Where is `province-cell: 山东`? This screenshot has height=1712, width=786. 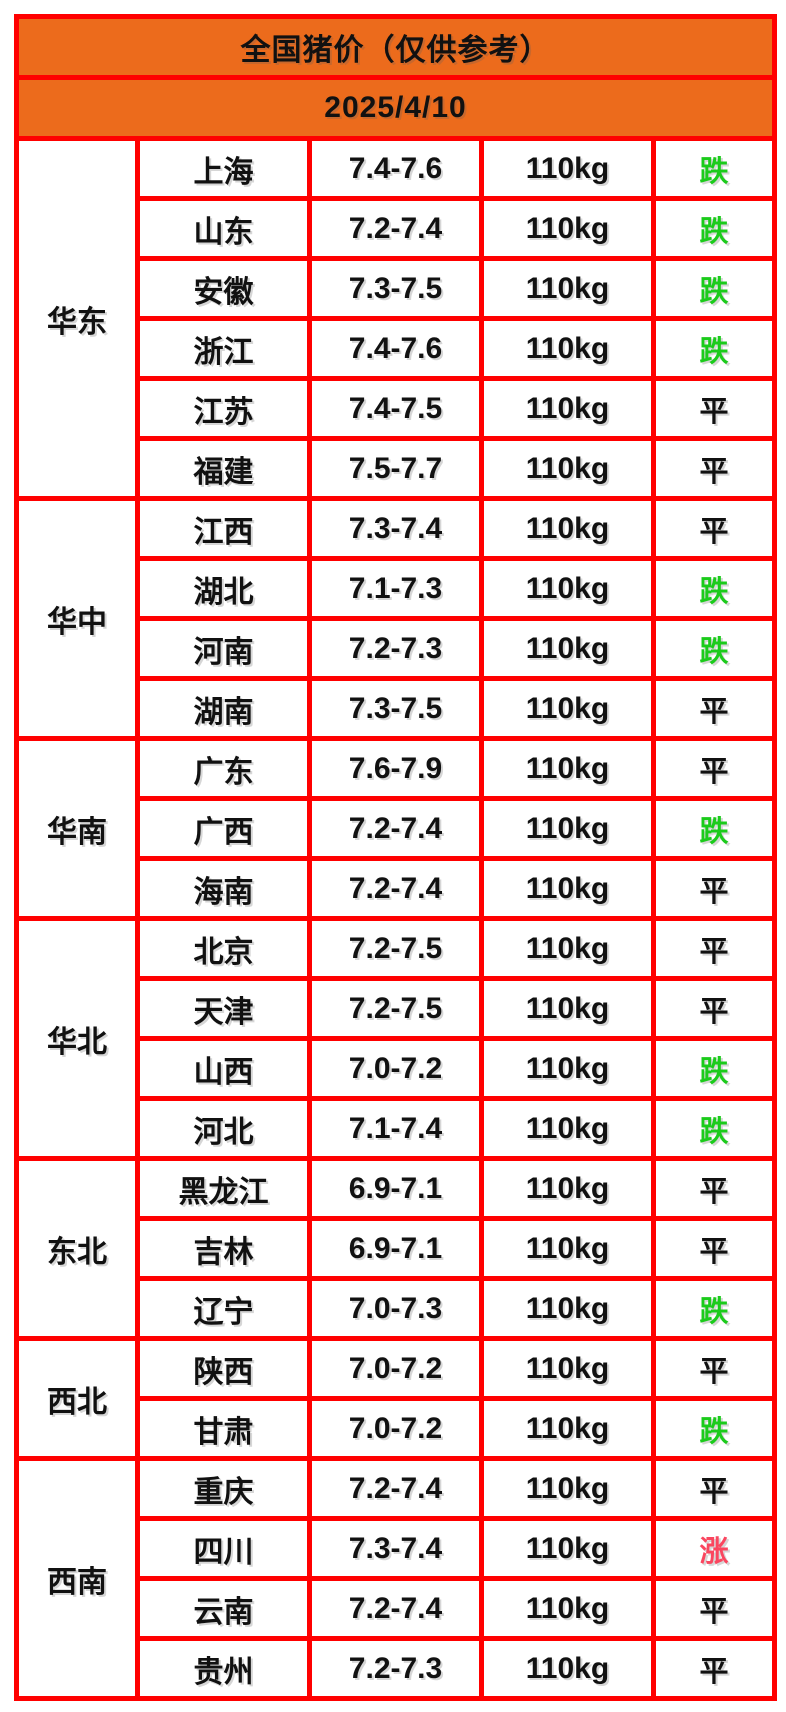 province-cell: 山东 is located at coordinates (223, 228).